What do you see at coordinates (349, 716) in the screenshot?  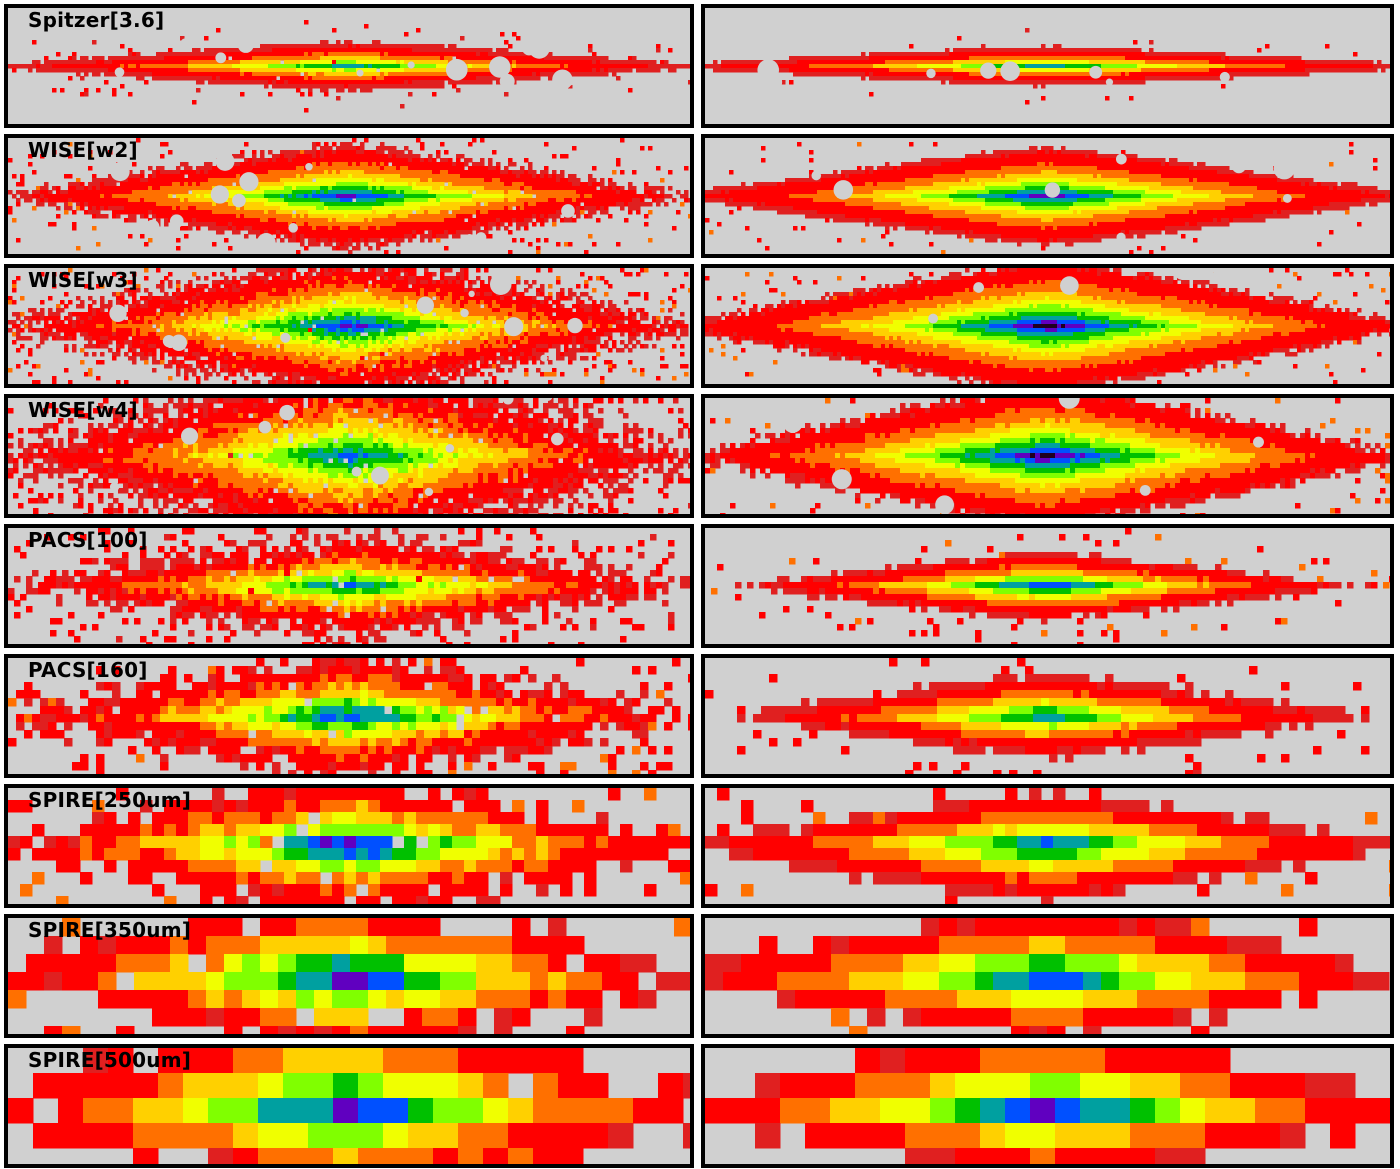 I see `observed-image-panel: PACS[160]` at bounding box center [349, 716].